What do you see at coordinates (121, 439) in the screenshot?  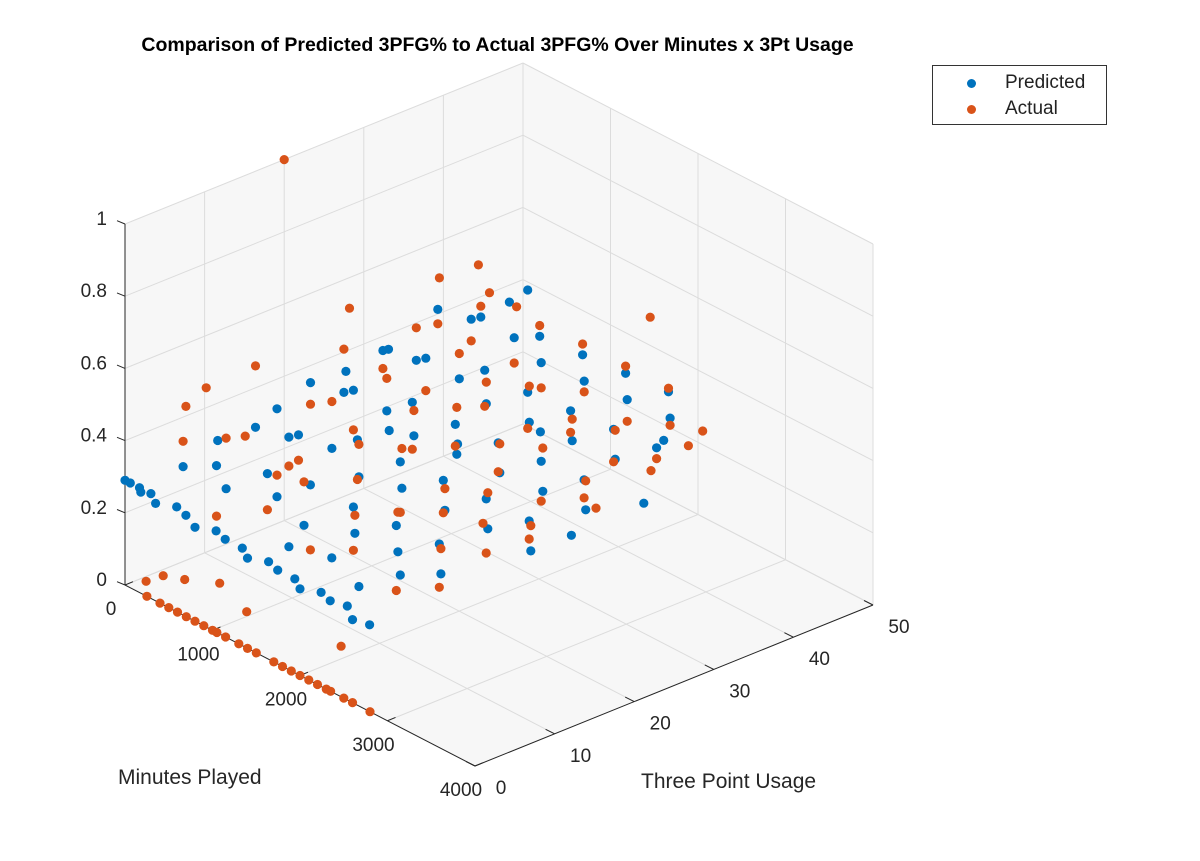 I see `z-tick` at bounding box center [121, 439].